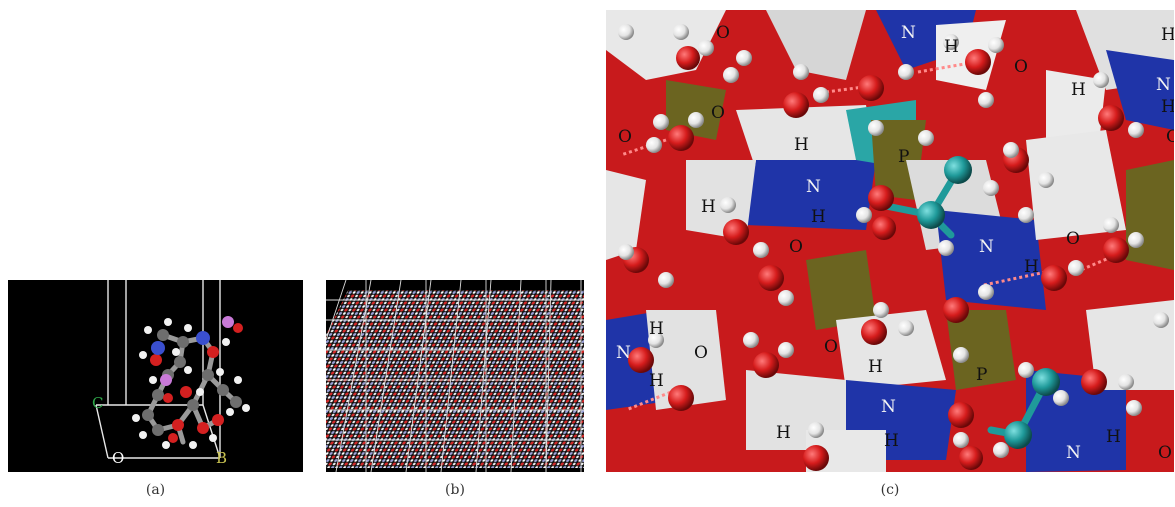 The height and width of the screenshot is (507, 1175). I want to click on atom-label-O7: O, so click(1073, 239).